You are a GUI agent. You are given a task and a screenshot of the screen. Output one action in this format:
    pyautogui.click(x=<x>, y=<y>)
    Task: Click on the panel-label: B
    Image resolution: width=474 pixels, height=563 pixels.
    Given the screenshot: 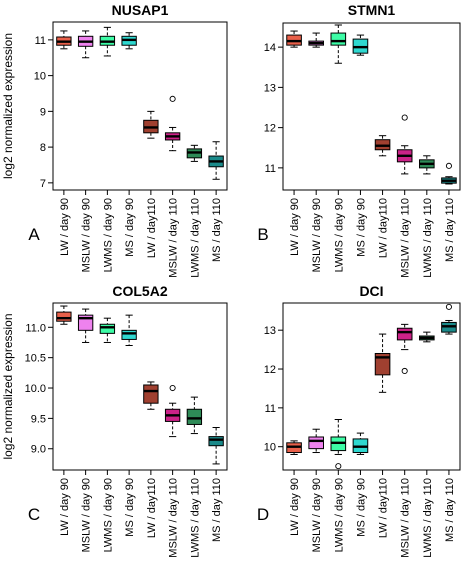 What is the action you would take?
    pyautogui.click(x=262, y=234)
    